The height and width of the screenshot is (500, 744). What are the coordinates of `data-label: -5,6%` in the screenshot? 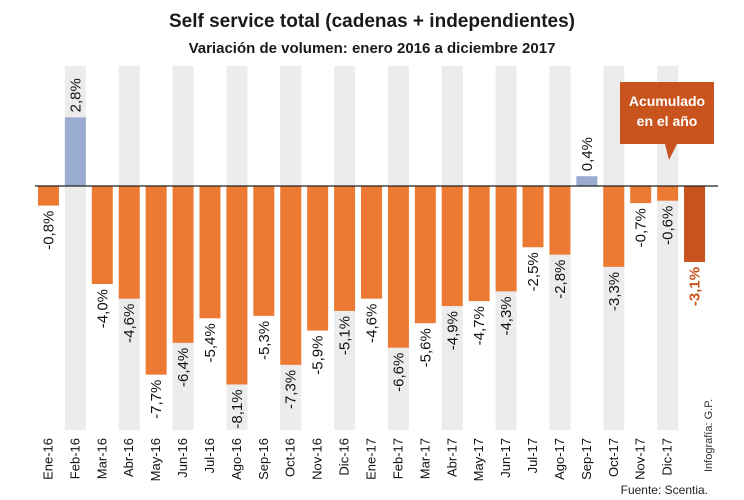 It's located at (425, 347).